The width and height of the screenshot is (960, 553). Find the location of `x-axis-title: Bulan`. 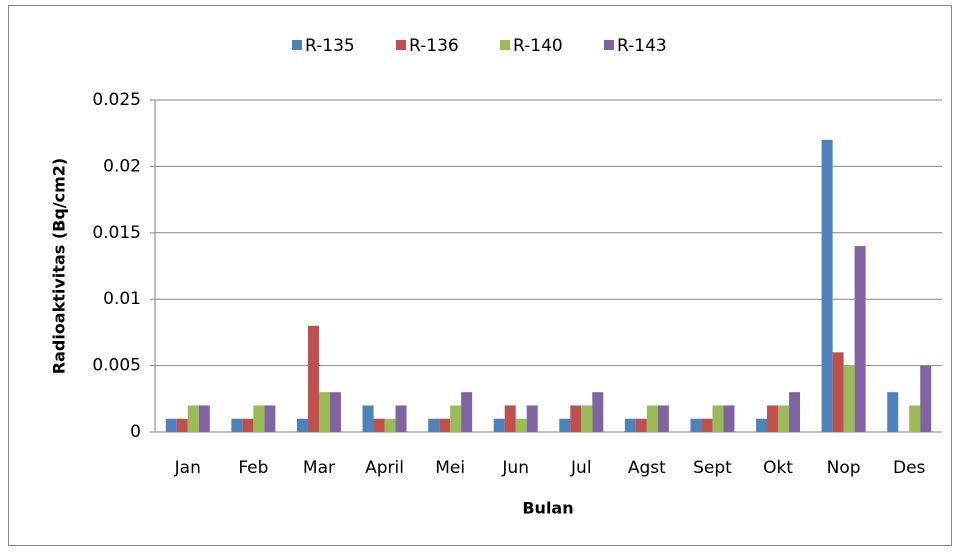

x-axis-title: Bulan is located at coordinates (547, 508).